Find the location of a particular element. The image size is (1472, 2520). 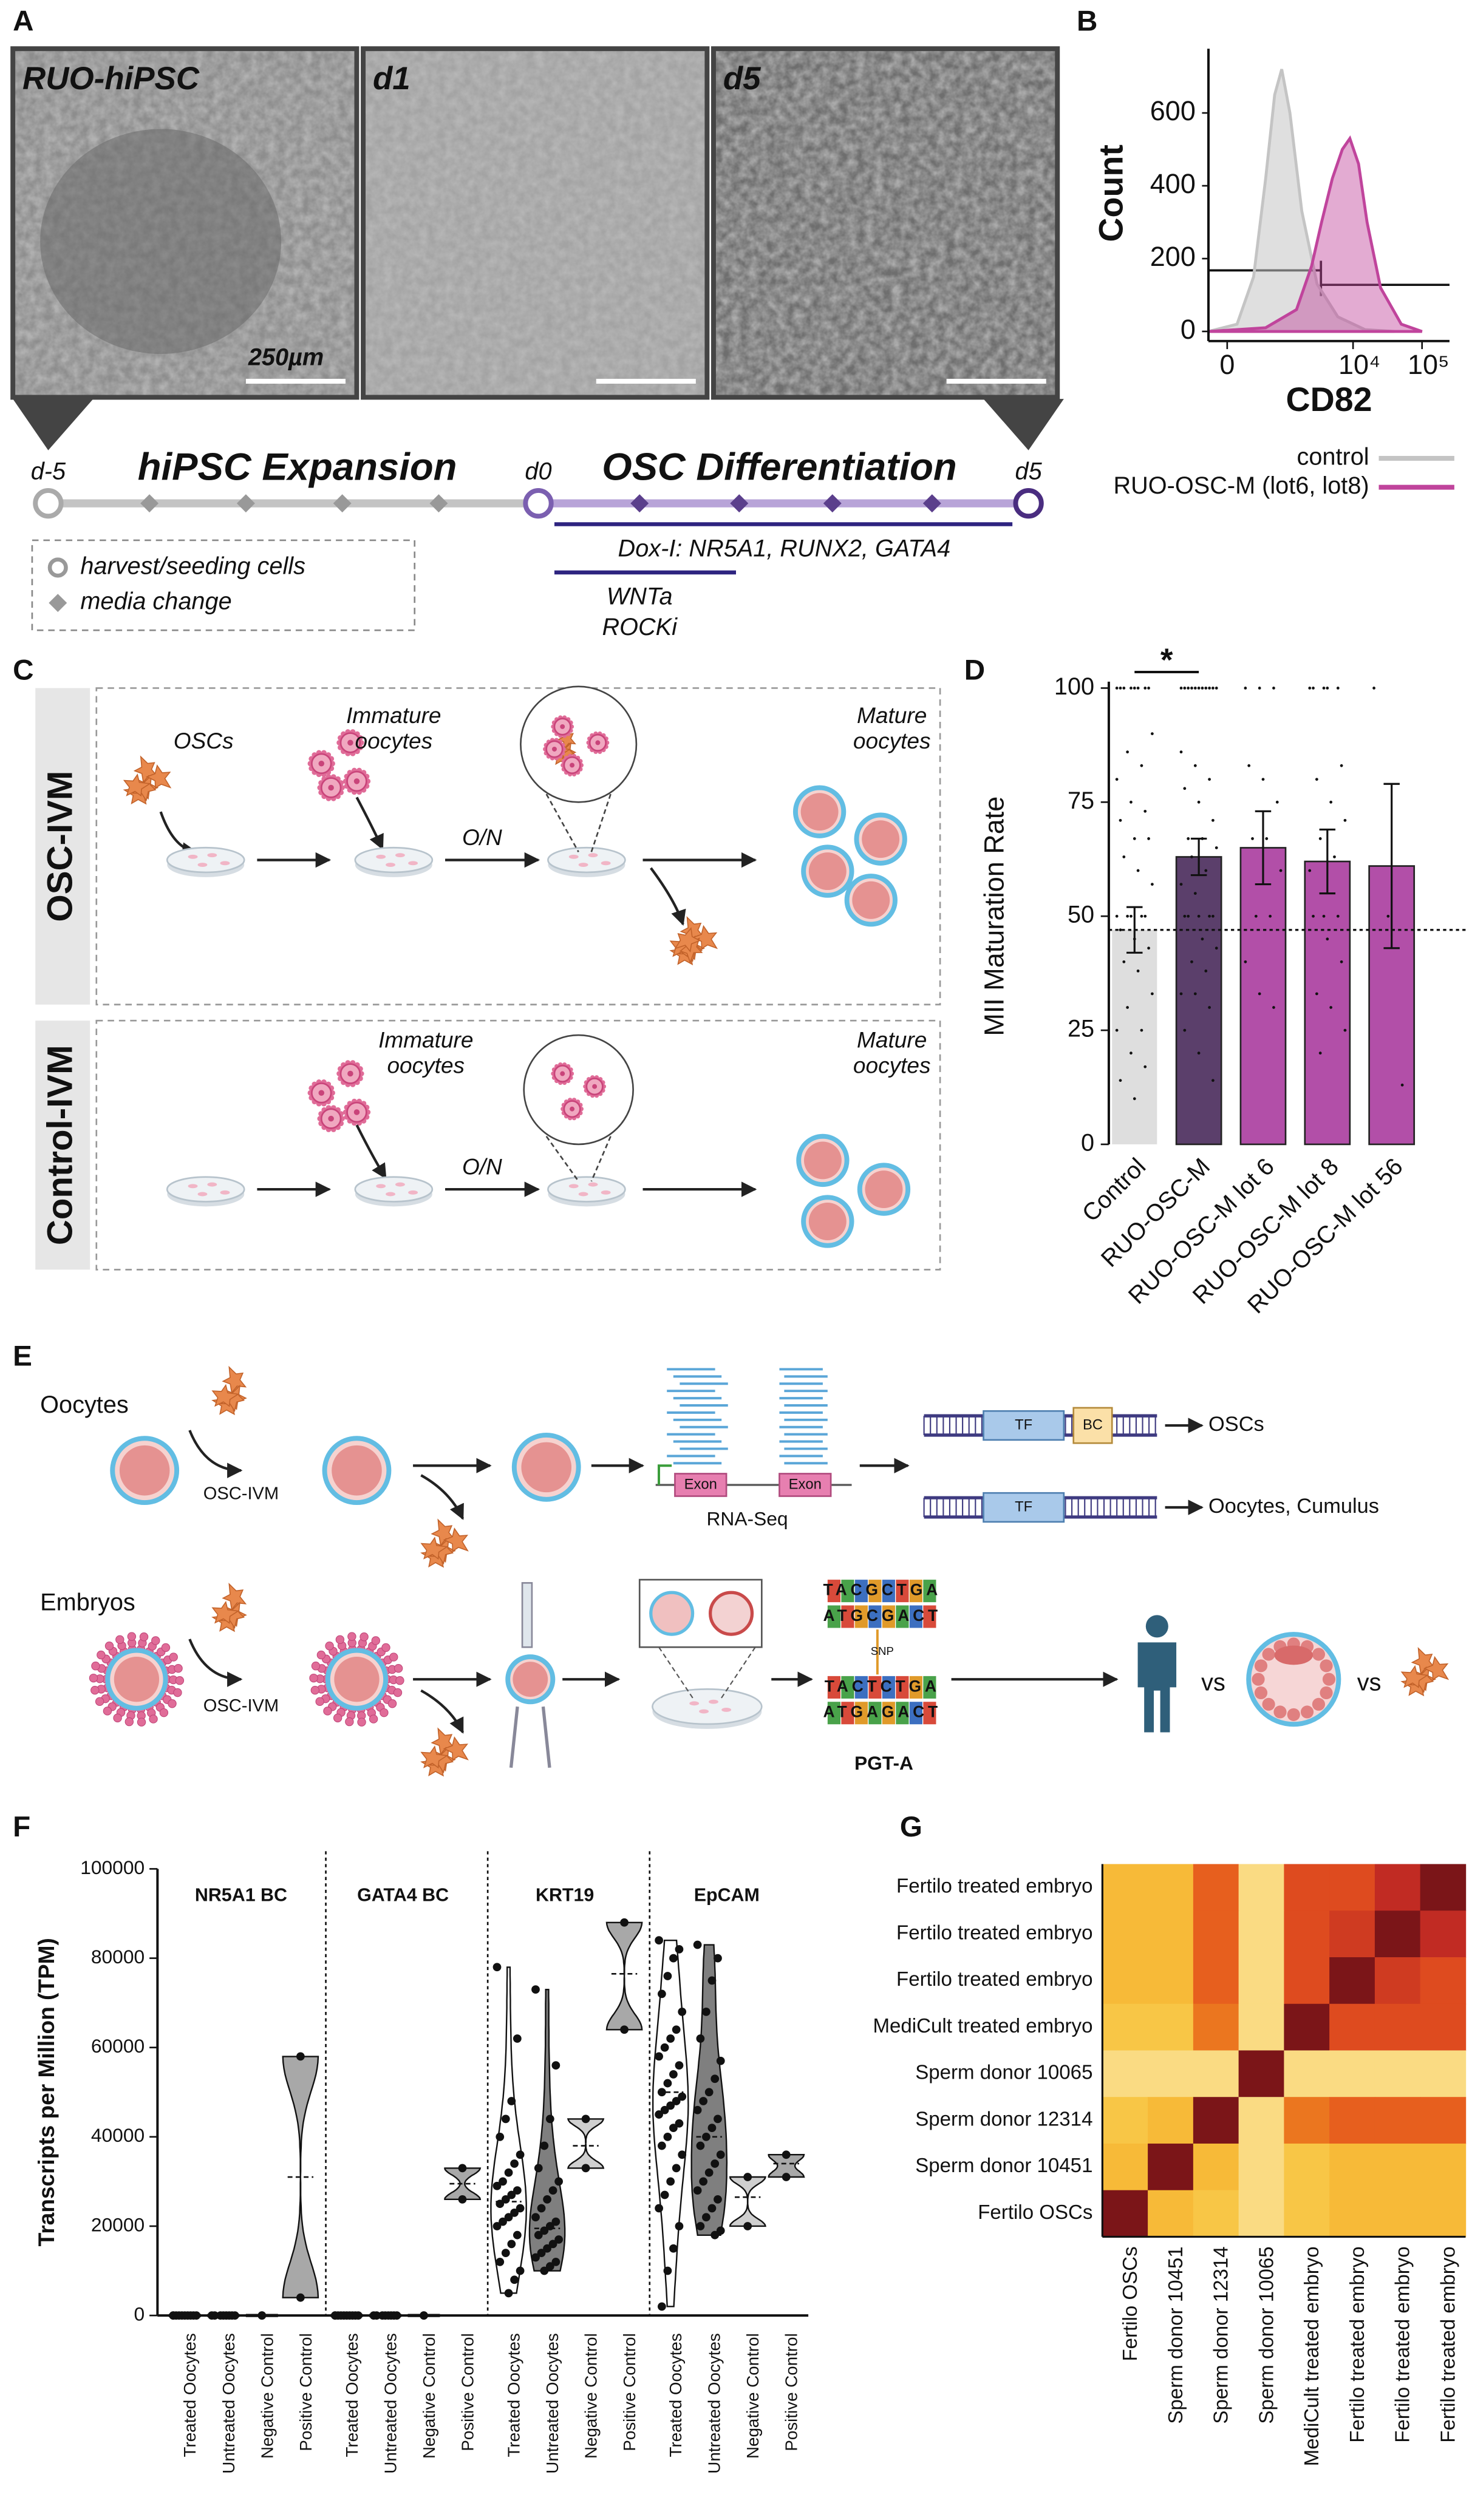

legend-box is located at coordinates (224, 585).